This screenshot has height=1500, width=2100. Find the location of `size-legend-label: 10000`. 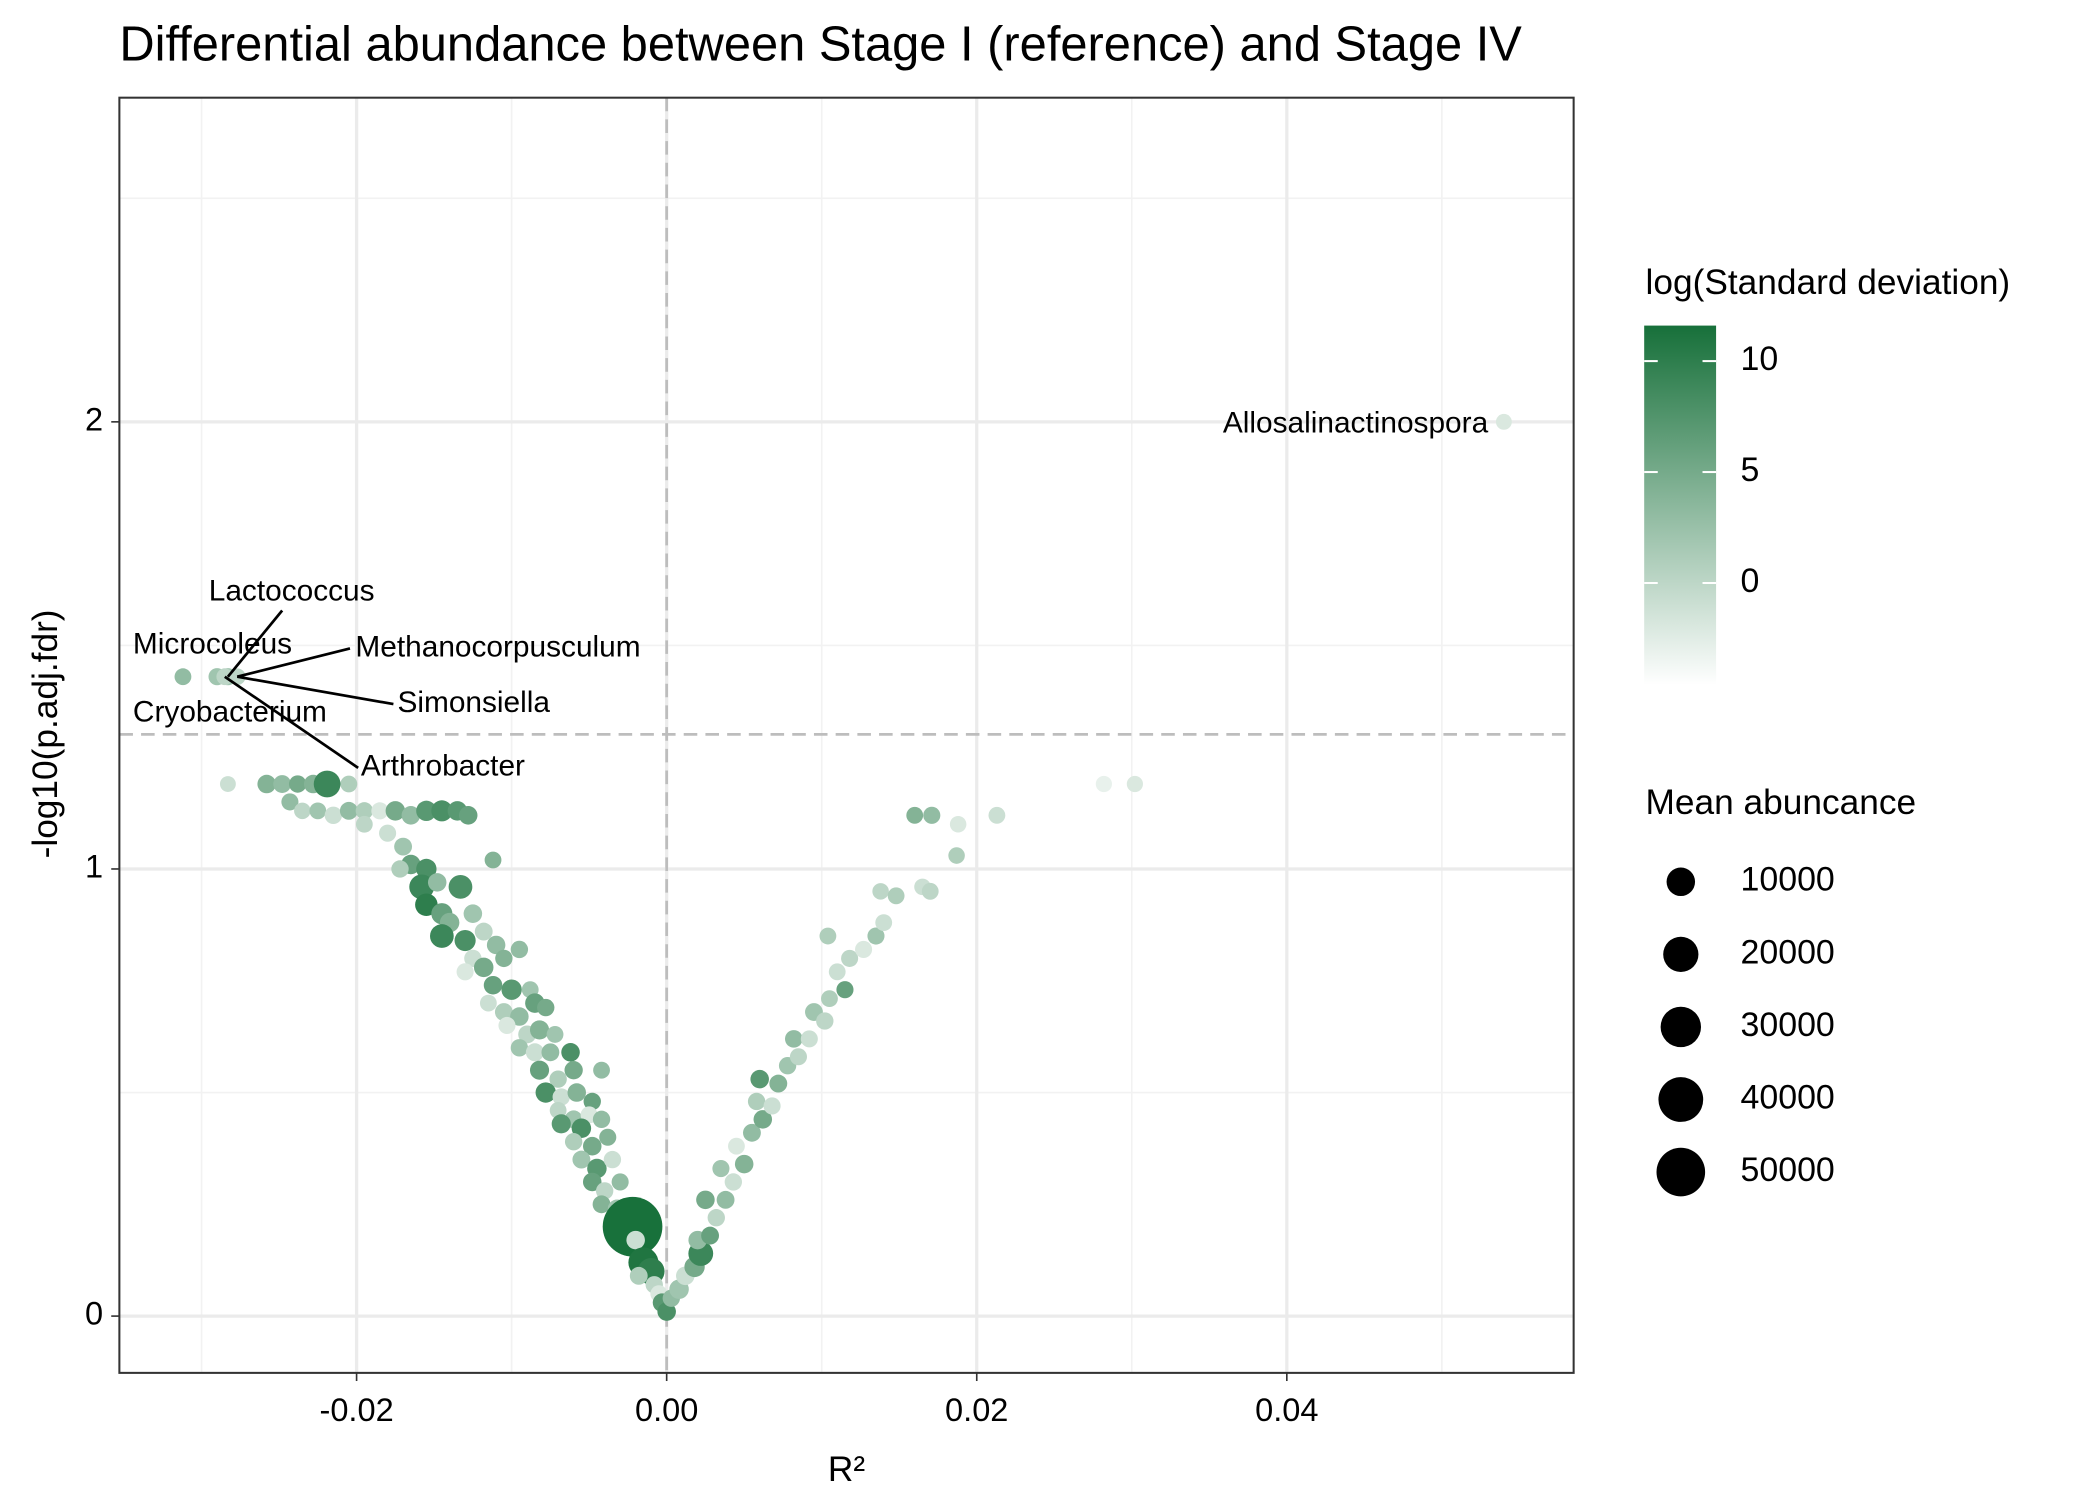

size-legend-label: 10000 is located at coordinates (1788, 880).